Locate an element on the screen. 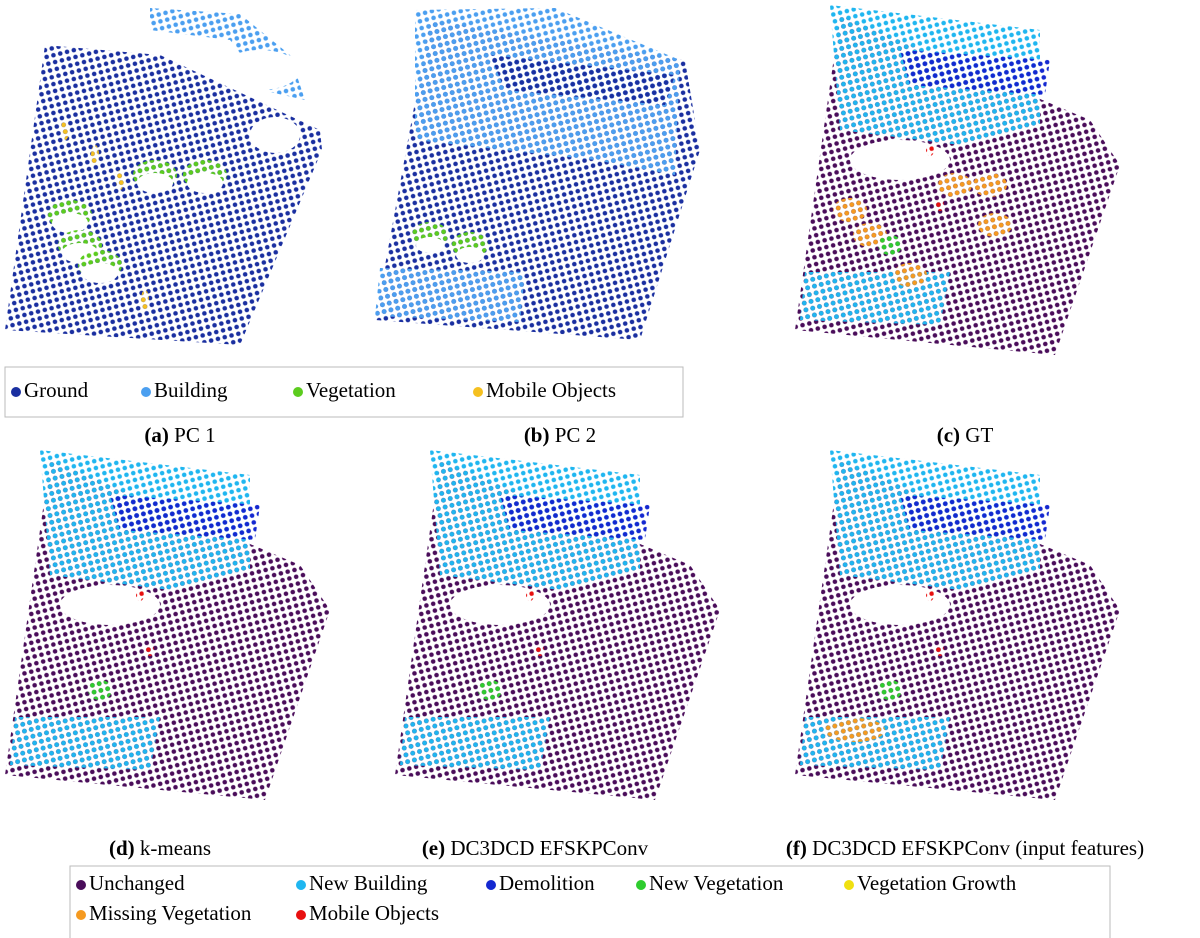 This screenshot has width=1200, height=938. panel-caption: (f) DC3DCD EFSKPConv (input features) is located at coordinates (965, 848).